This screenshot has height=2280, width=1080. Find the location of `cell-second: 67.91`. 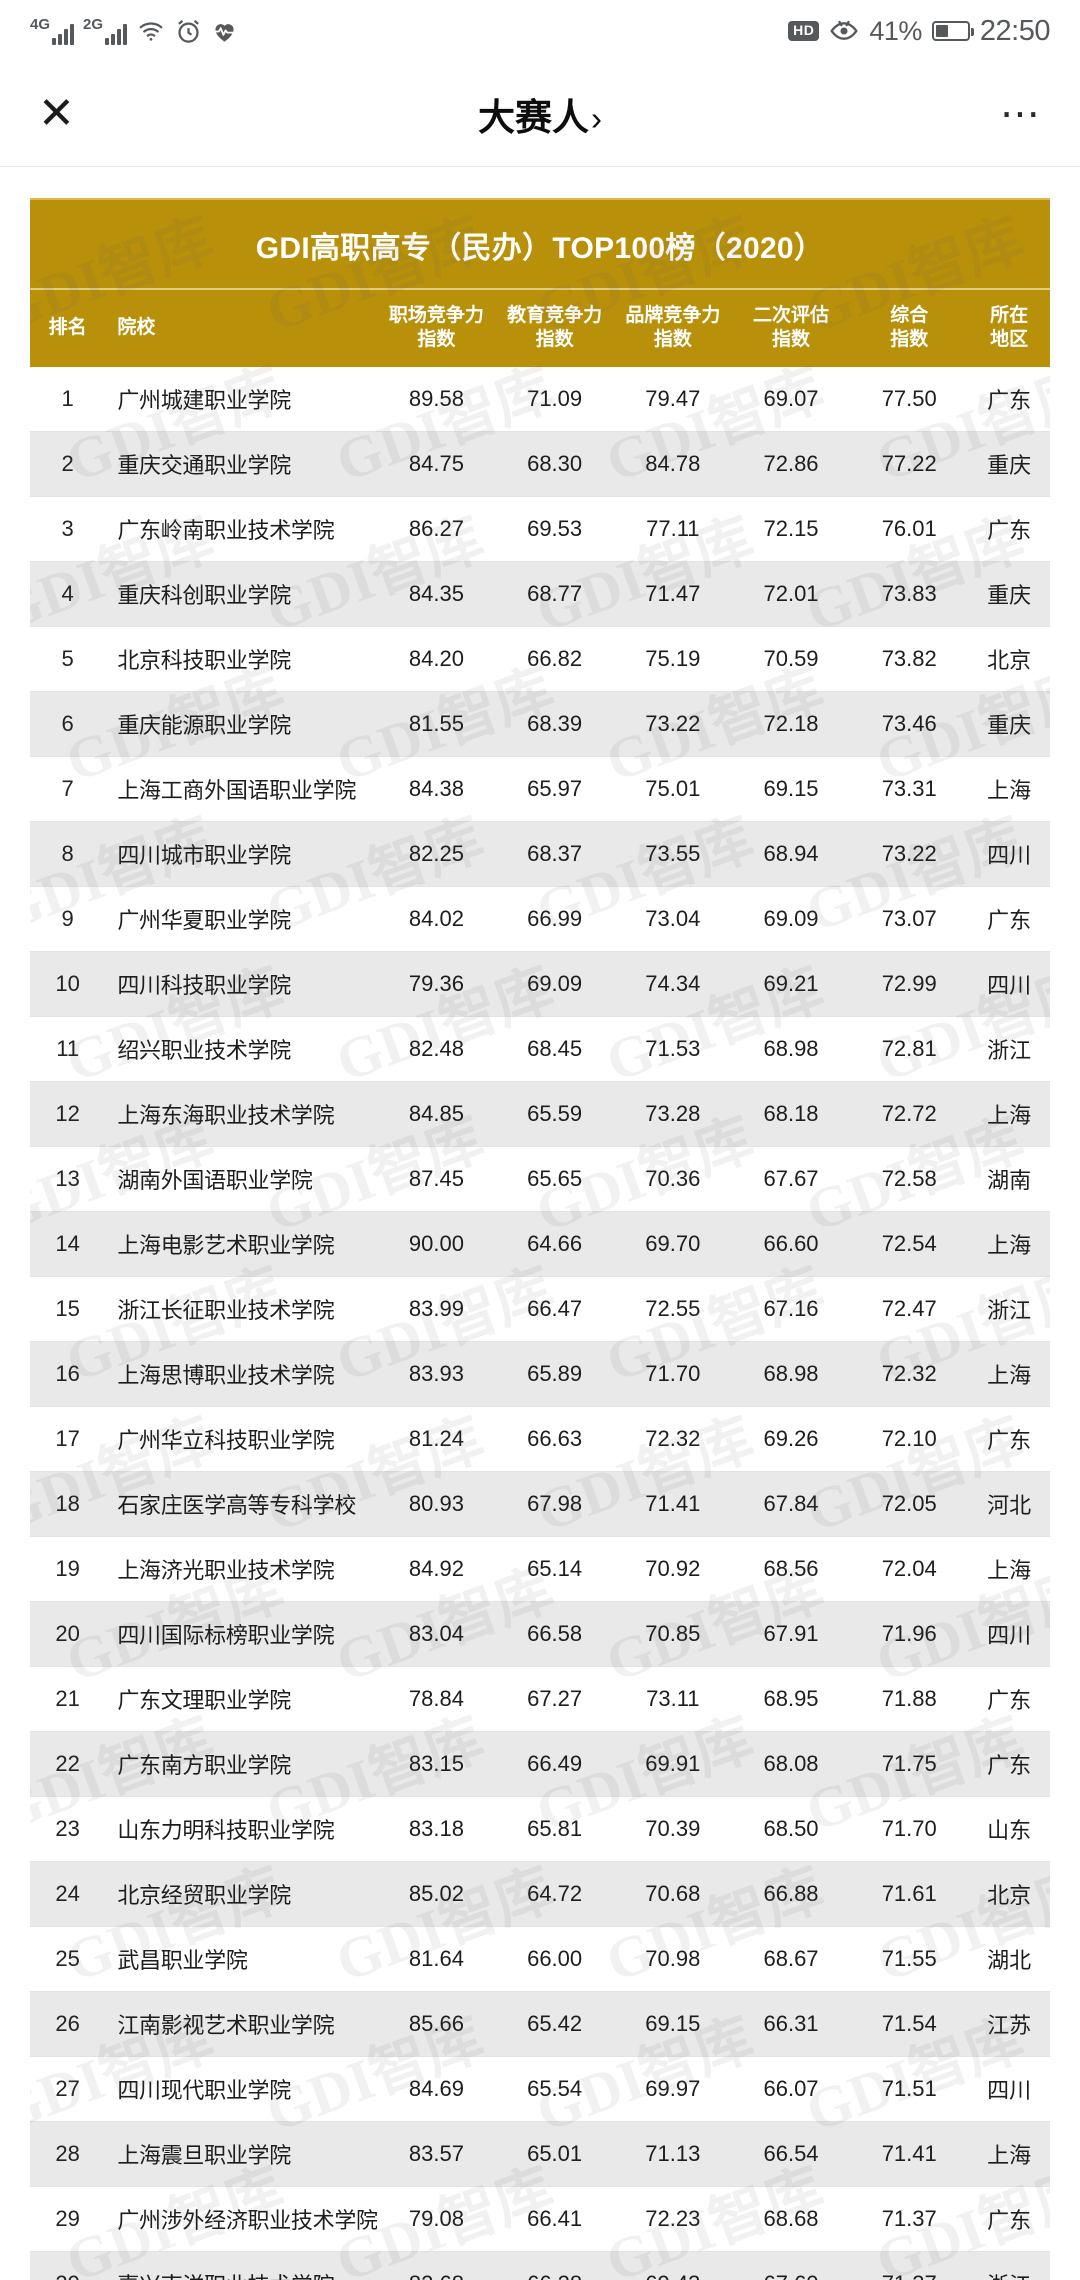

cell-second: 67.91 is located at coordinates (791, 1634).